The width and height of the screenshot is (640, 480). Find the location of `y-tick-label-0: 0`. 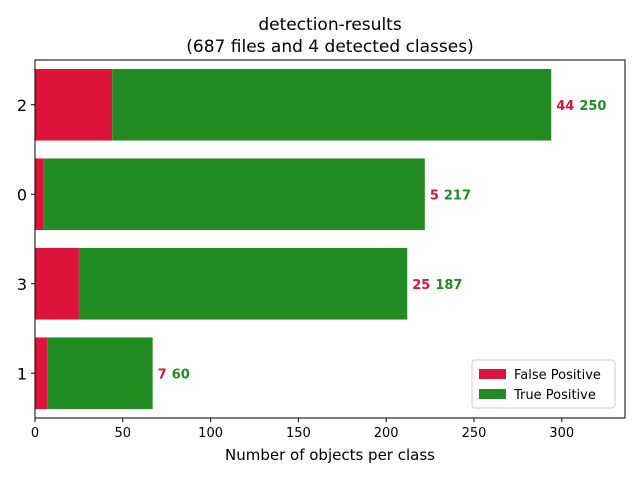

y-tick-label-0: 0 is located at coordinates (22, 194).